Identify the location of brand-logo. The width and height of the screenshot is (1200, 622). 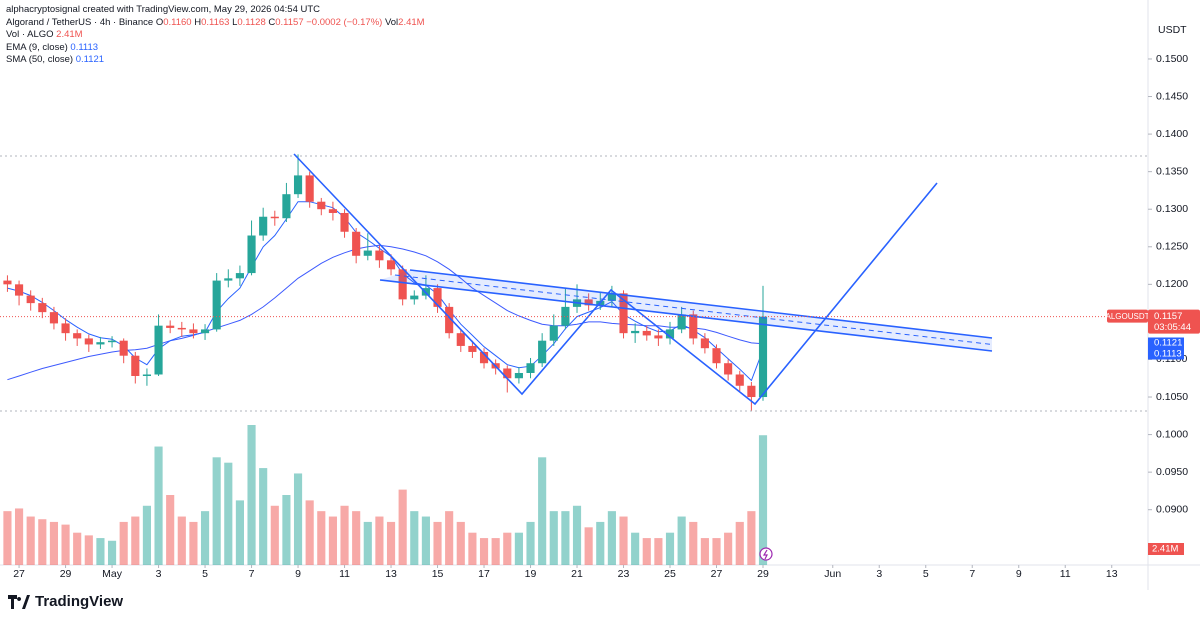
(19, 601).